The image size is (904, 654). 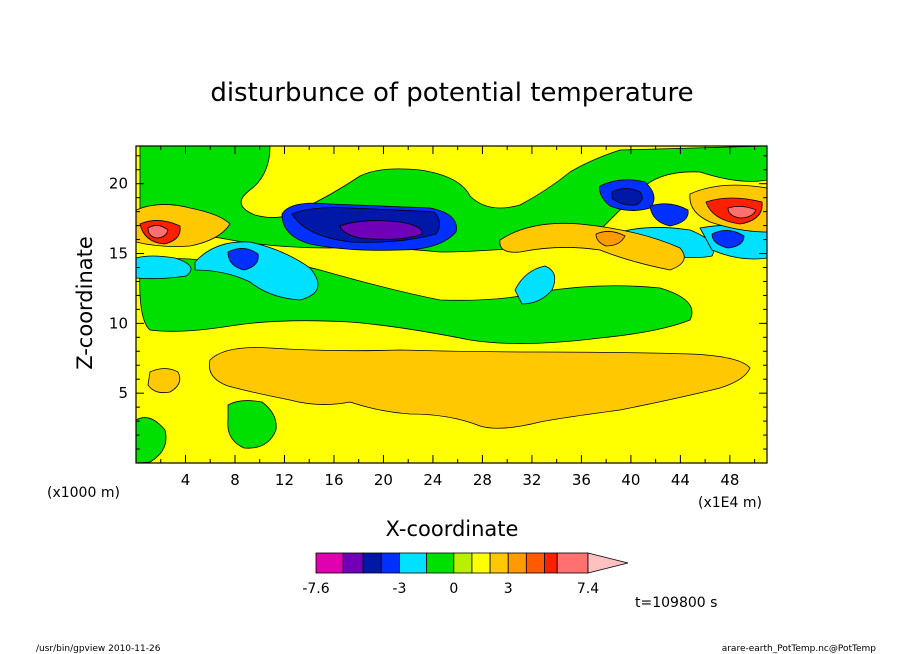 What do you see at coordinates (315, 589) in the screenshot?
I see `colorbar-tick-label: -7.6` at bounding box center [315, 589].